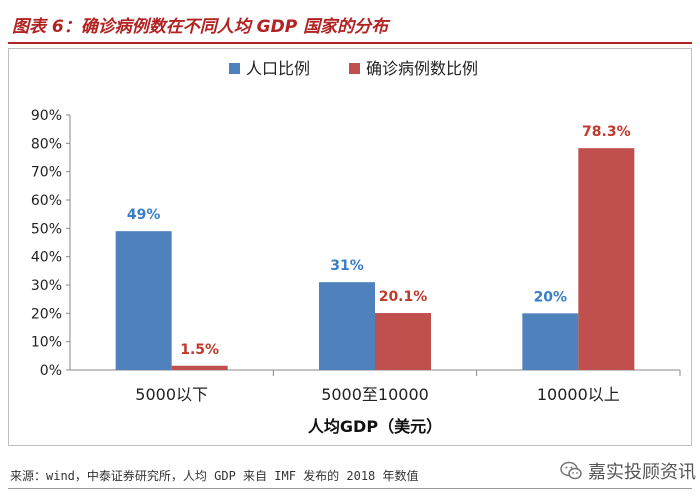  Describe the element at coordinates (422, 68) in the screenshot. I see `legend-label: 确诊病例数比例` at that location.